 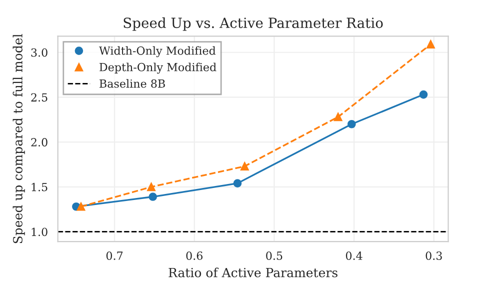 I want to click on x-tick-label: 0.4, so click(x=354, y=256).